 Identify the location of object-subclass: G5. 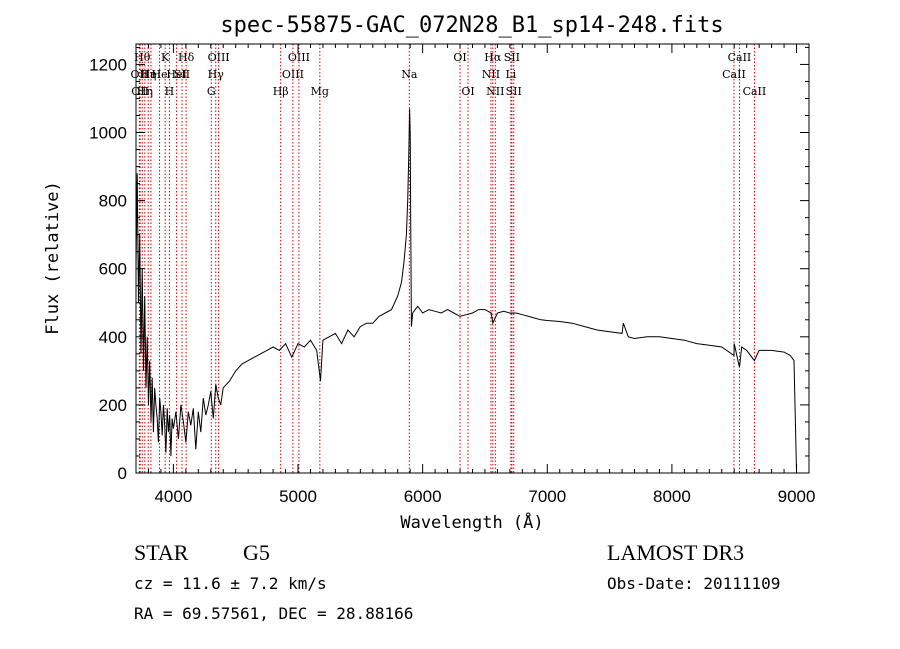
(256, 552).